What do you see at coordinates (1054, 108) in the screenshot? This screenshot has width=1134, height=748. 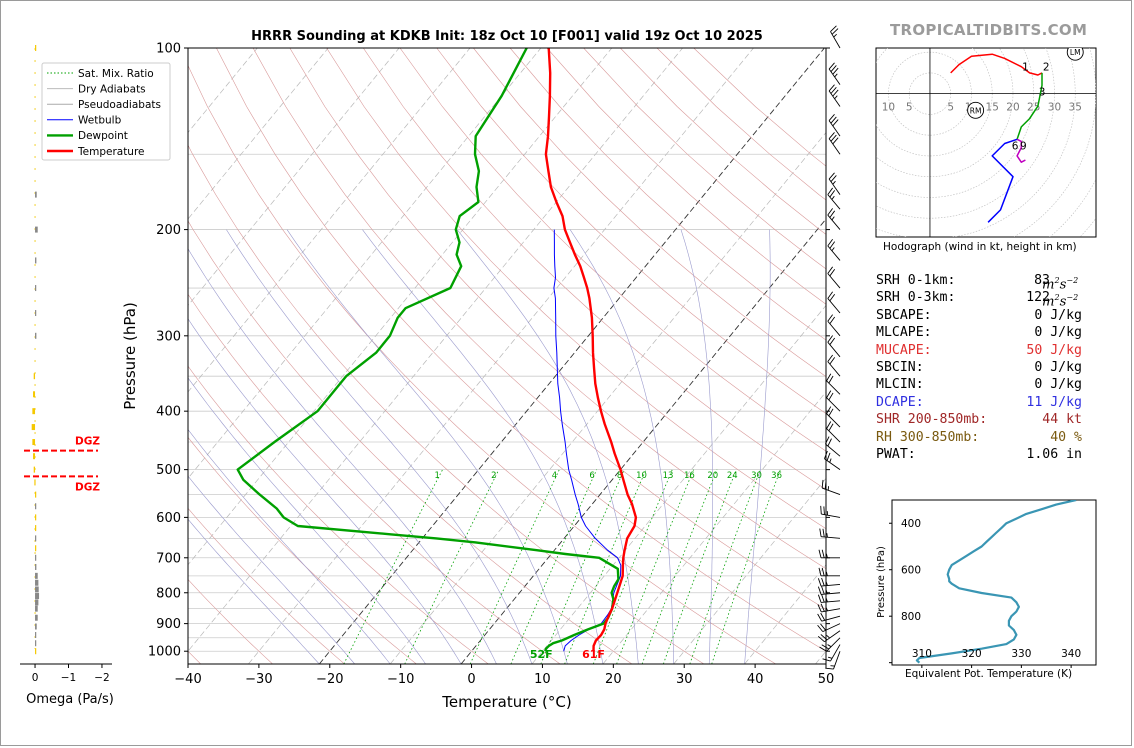 I see `hodograph-ring-label: 30` at bounding box center [1054, 108].